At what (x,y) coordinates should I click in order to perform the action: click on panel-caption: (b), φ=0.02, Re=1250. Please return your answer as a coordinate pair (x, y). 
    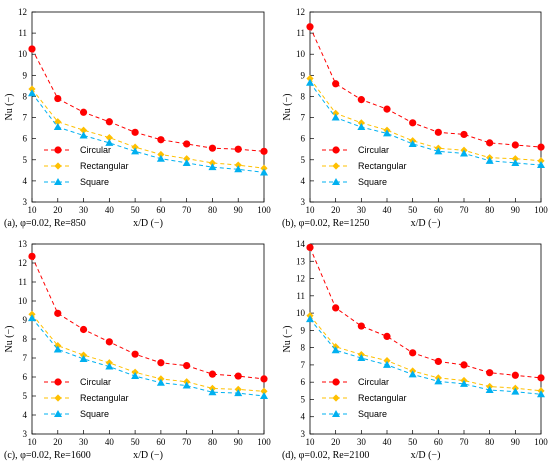
    Looking at the image, I should click on (325, 223).